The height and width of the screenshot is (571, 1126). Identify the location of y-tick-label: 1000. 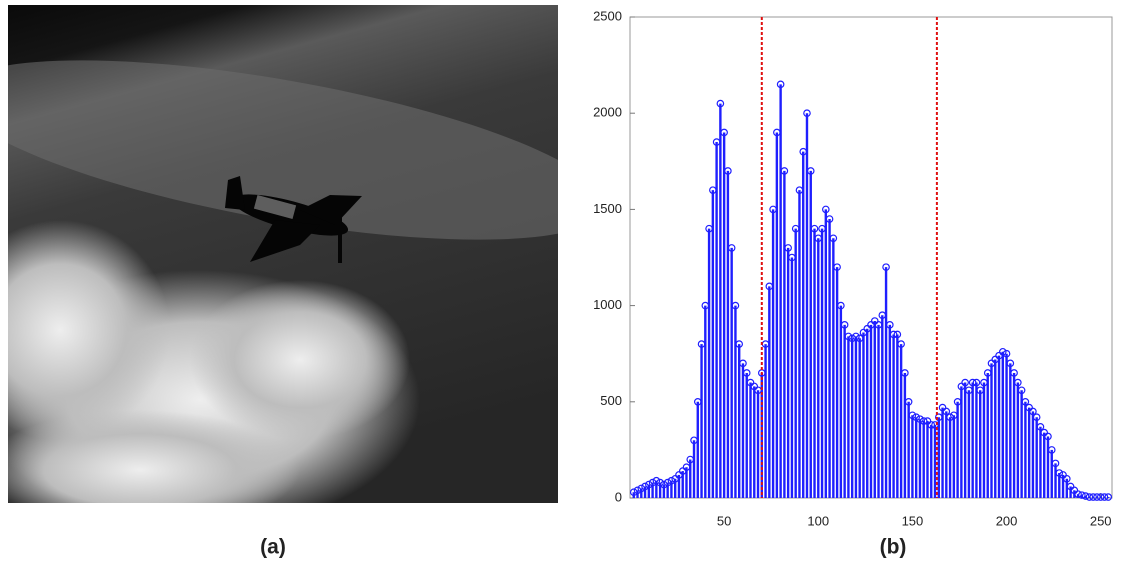
(607, 304).